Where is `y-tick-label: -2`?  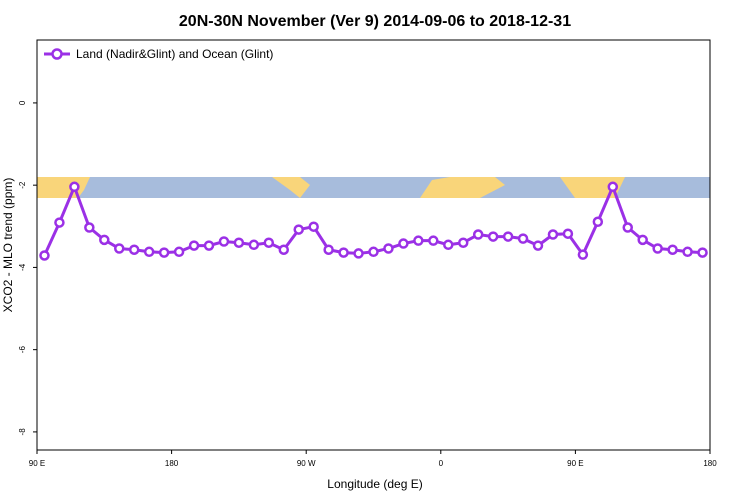 y-tick-label: -2 is located at coordinates (22, 185).